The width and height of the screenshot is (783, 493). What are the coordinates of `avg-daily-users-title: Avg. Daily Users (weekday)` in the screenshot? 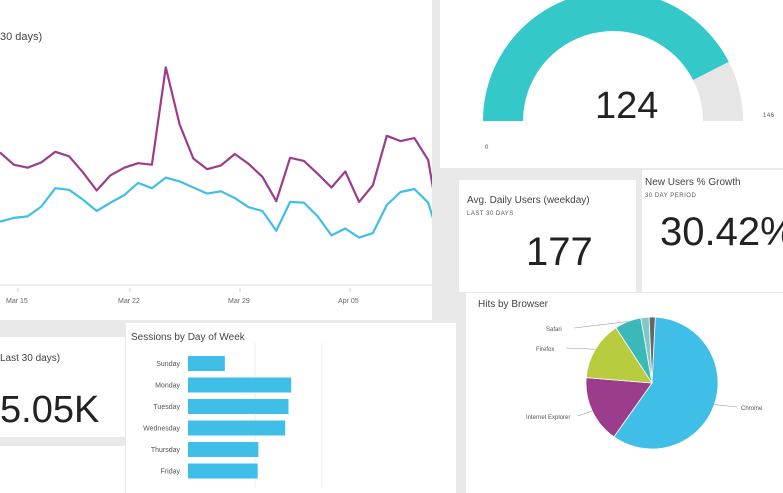 It's located at (528, 200).